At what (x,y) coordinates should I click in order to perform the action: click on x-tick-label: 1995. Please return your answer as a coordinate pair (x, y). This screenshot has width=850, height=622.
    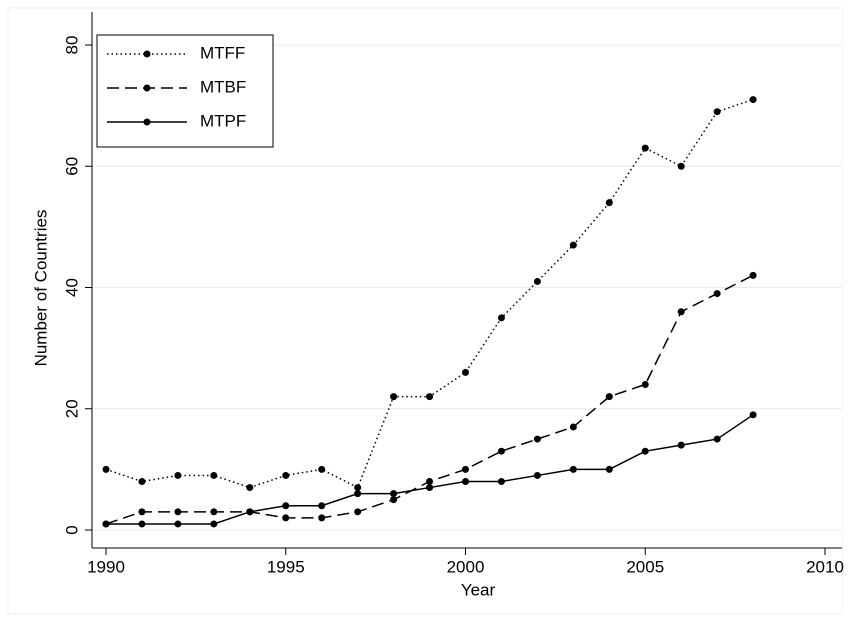
    Looking at the image, I should click on (286, 566).